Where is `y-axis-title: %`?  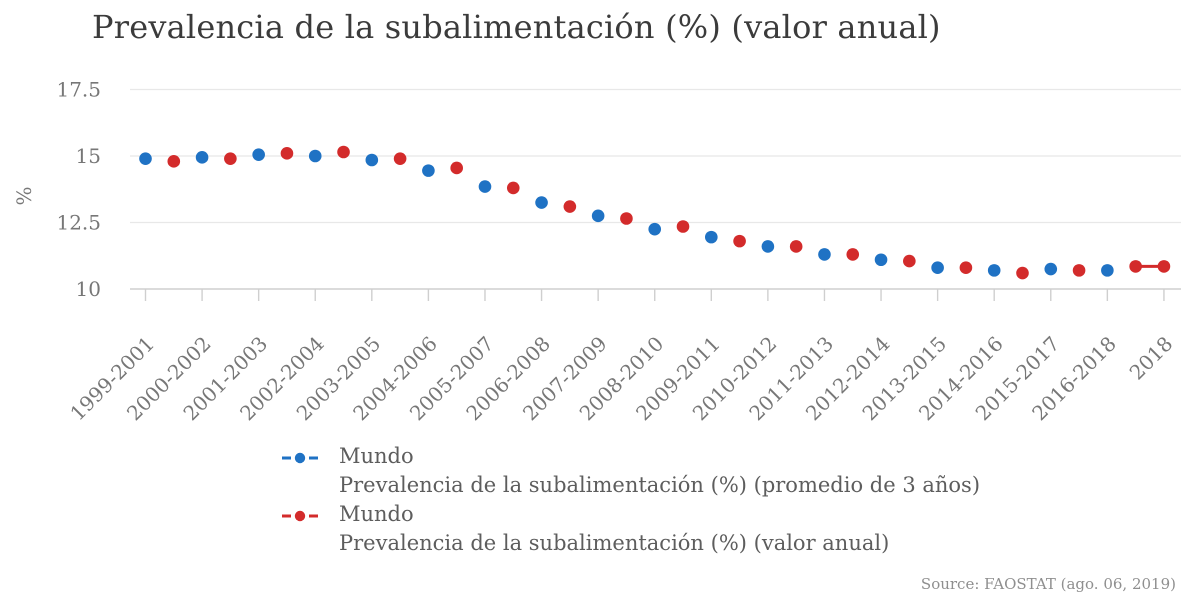
y-axis-title: % is located at coordinates (24, 195).